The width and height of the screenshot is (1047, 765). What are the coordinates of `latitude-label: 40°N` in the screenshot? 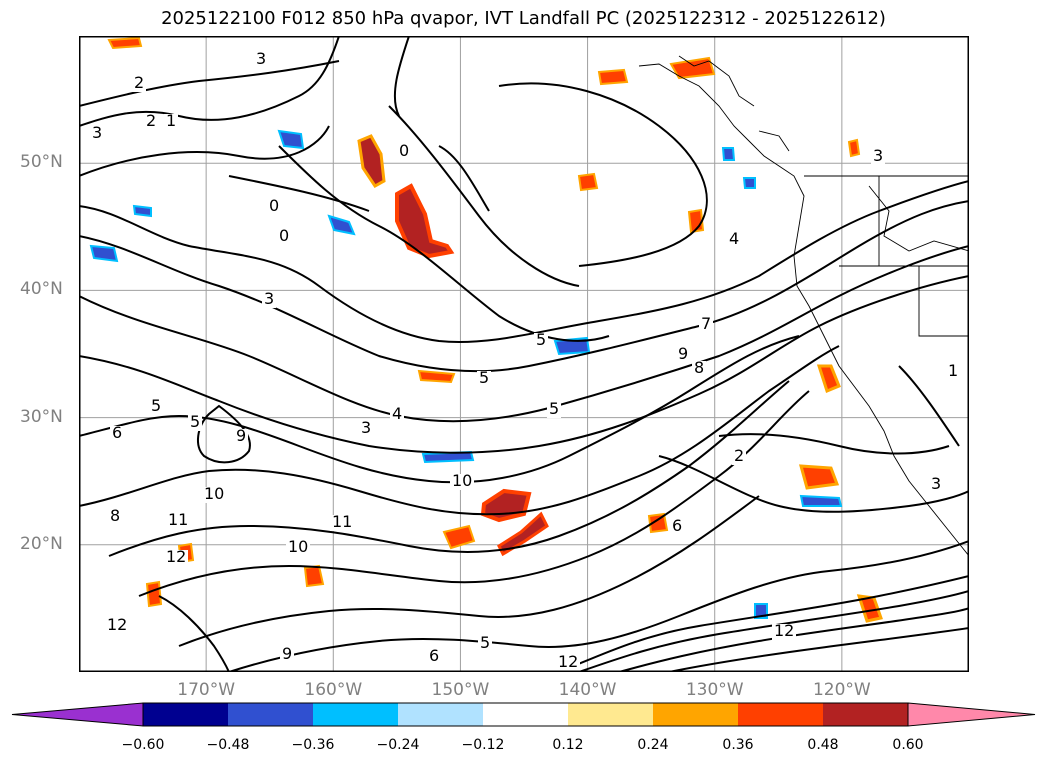 It's located at (41, 289).